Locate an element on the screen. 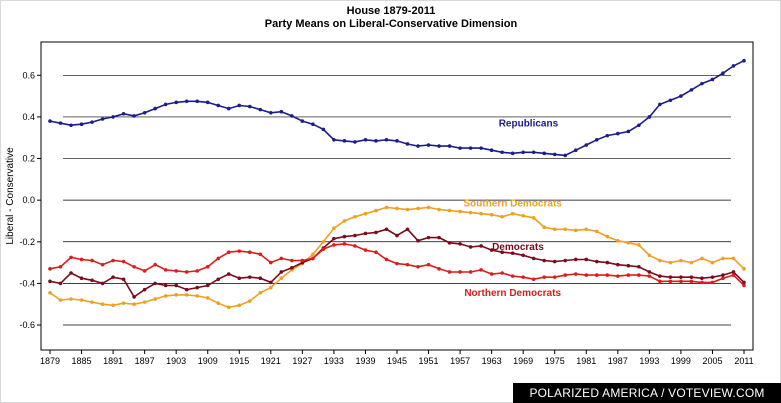 The image size is (781, 403). x-tick-label: 1975 is located at coordinates (555, 361).